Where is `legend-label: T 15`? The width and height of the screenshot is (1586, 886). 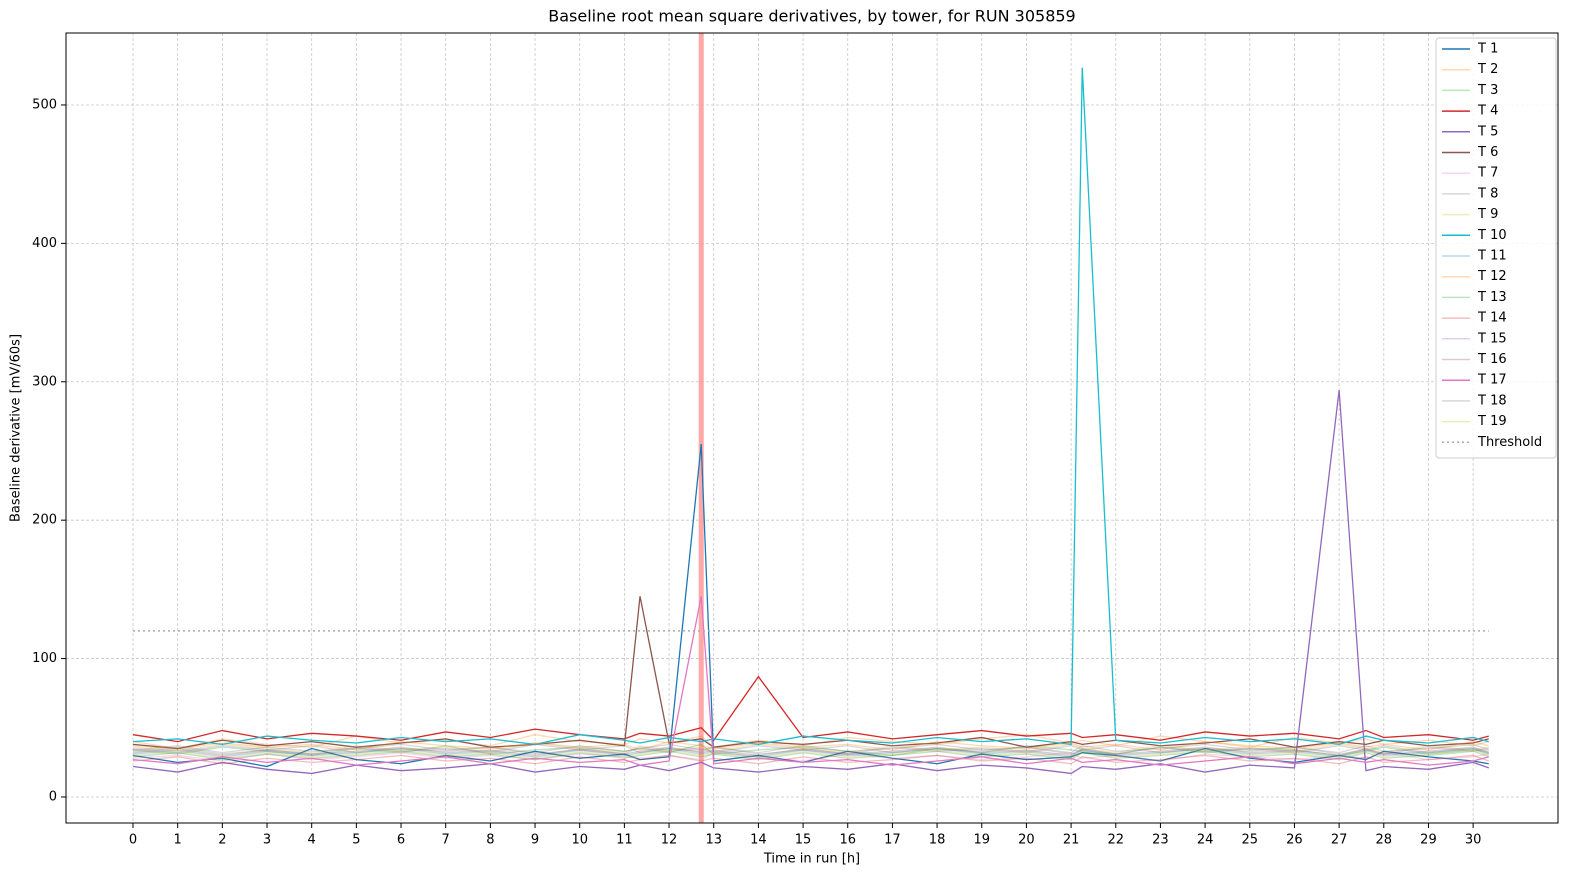 legend-label: T 15 is located at coordinates (1492, 338).